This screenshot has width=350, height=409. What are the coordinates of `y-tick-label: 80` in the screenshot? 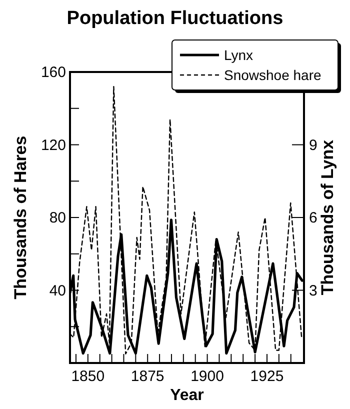 It's located at (57, 218).